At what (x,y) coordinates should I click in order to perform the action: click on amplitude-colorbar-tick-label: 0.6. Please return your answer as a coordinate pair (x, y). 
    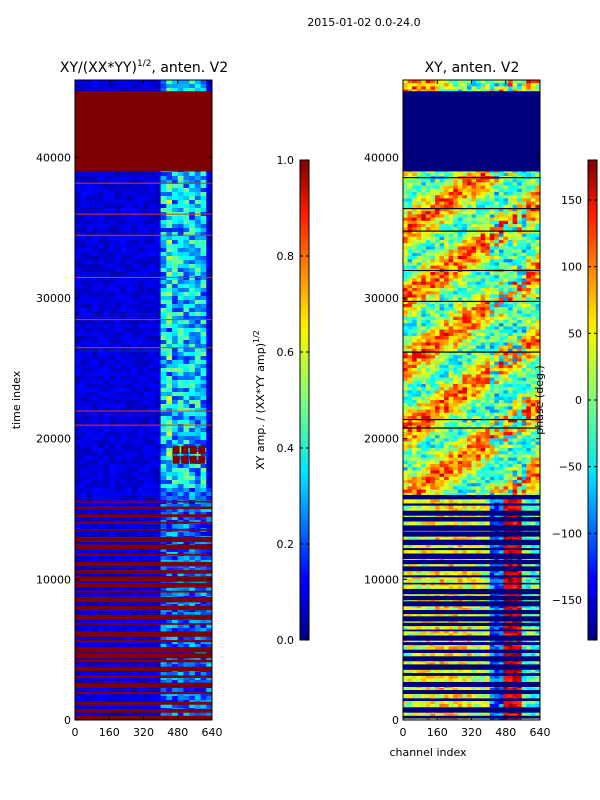
    Looking at the image, I should click on (286, 352).